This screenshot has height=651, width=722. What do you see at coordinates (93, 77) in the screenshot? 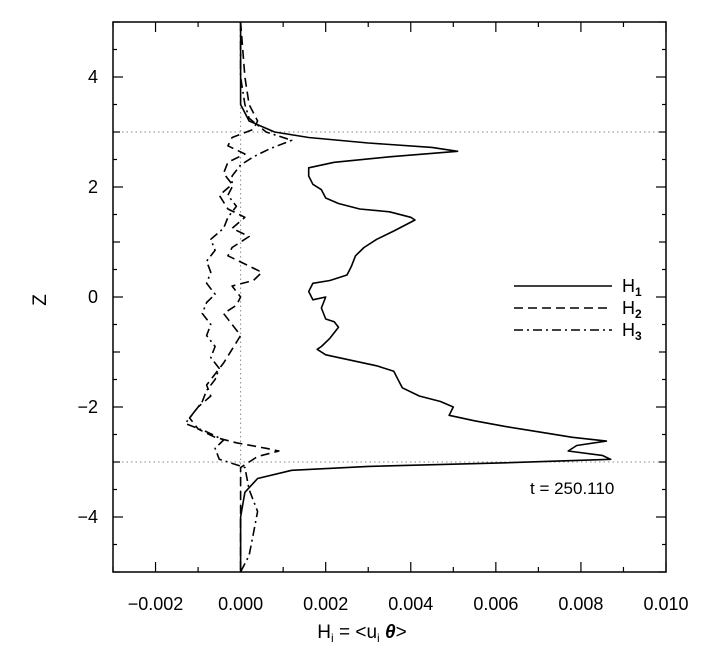
I see `y-tick-label: 4` at bounding box center [93, 77].